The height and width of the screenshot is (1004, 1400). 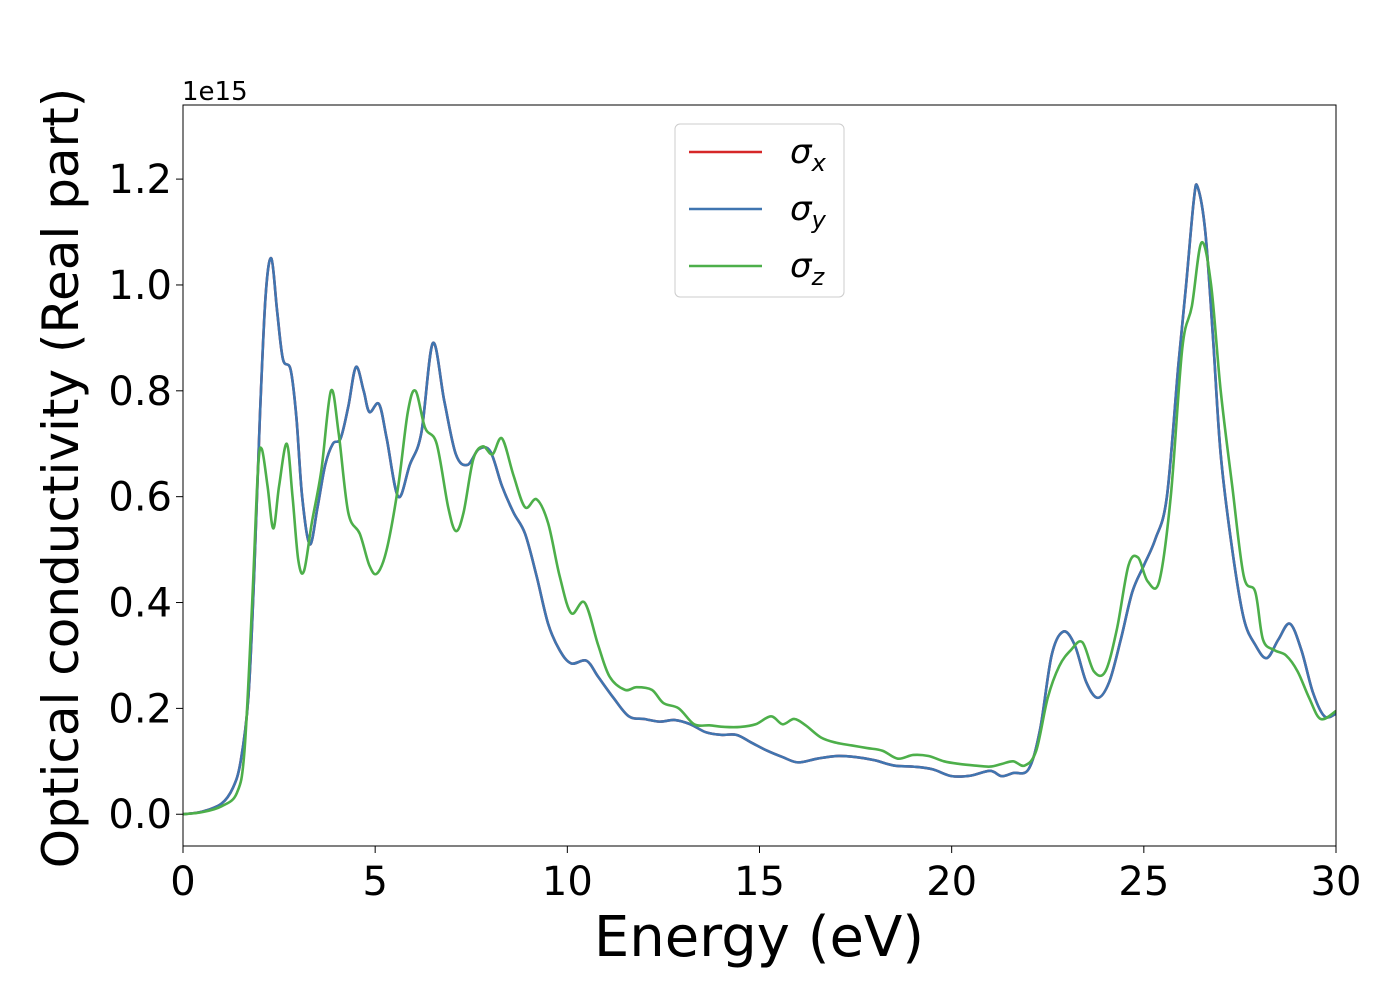 I want to click on legend: σx σy σz, so click(x=759, y=210).